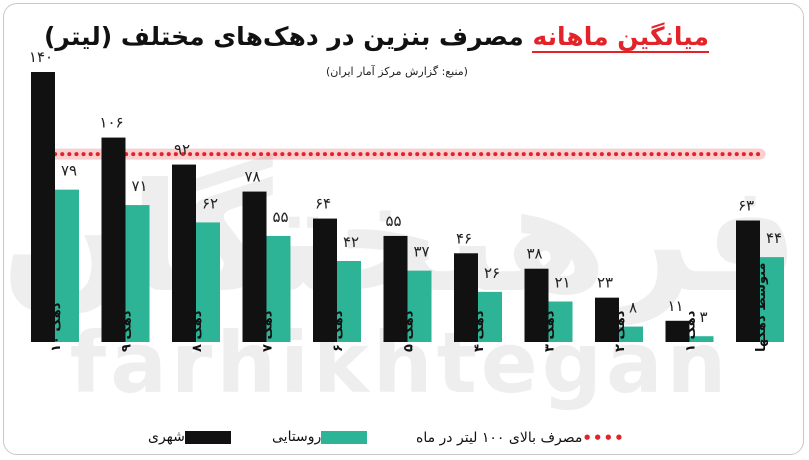  I want to click on legend-label-rural: روستایی, so click(297, 437).